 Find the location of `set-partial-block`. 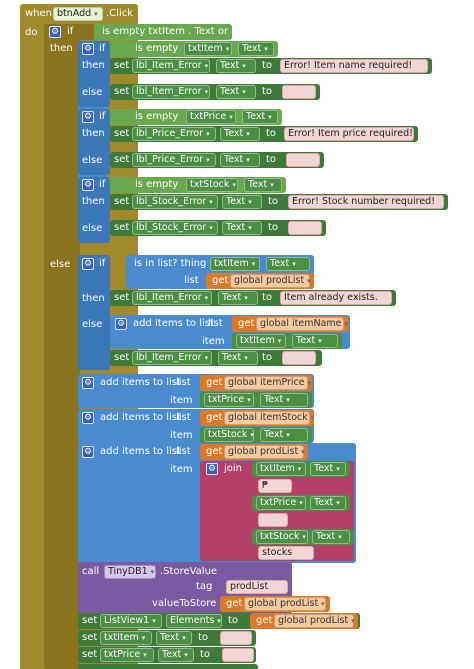

set-partial-block is located at coordinates (168, 666).